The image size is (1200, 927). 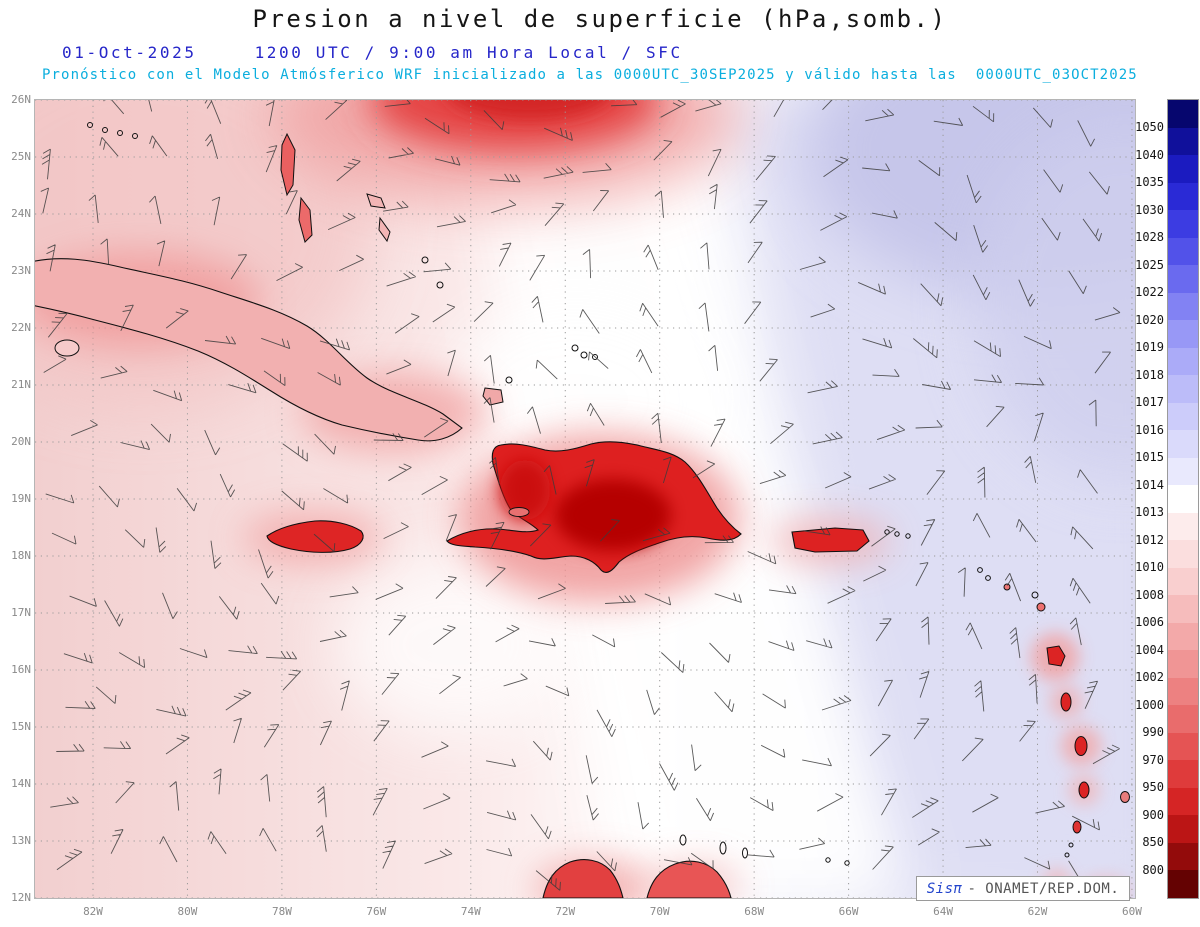 I want to click on island-barbuda, so click(x=1035, y=595).